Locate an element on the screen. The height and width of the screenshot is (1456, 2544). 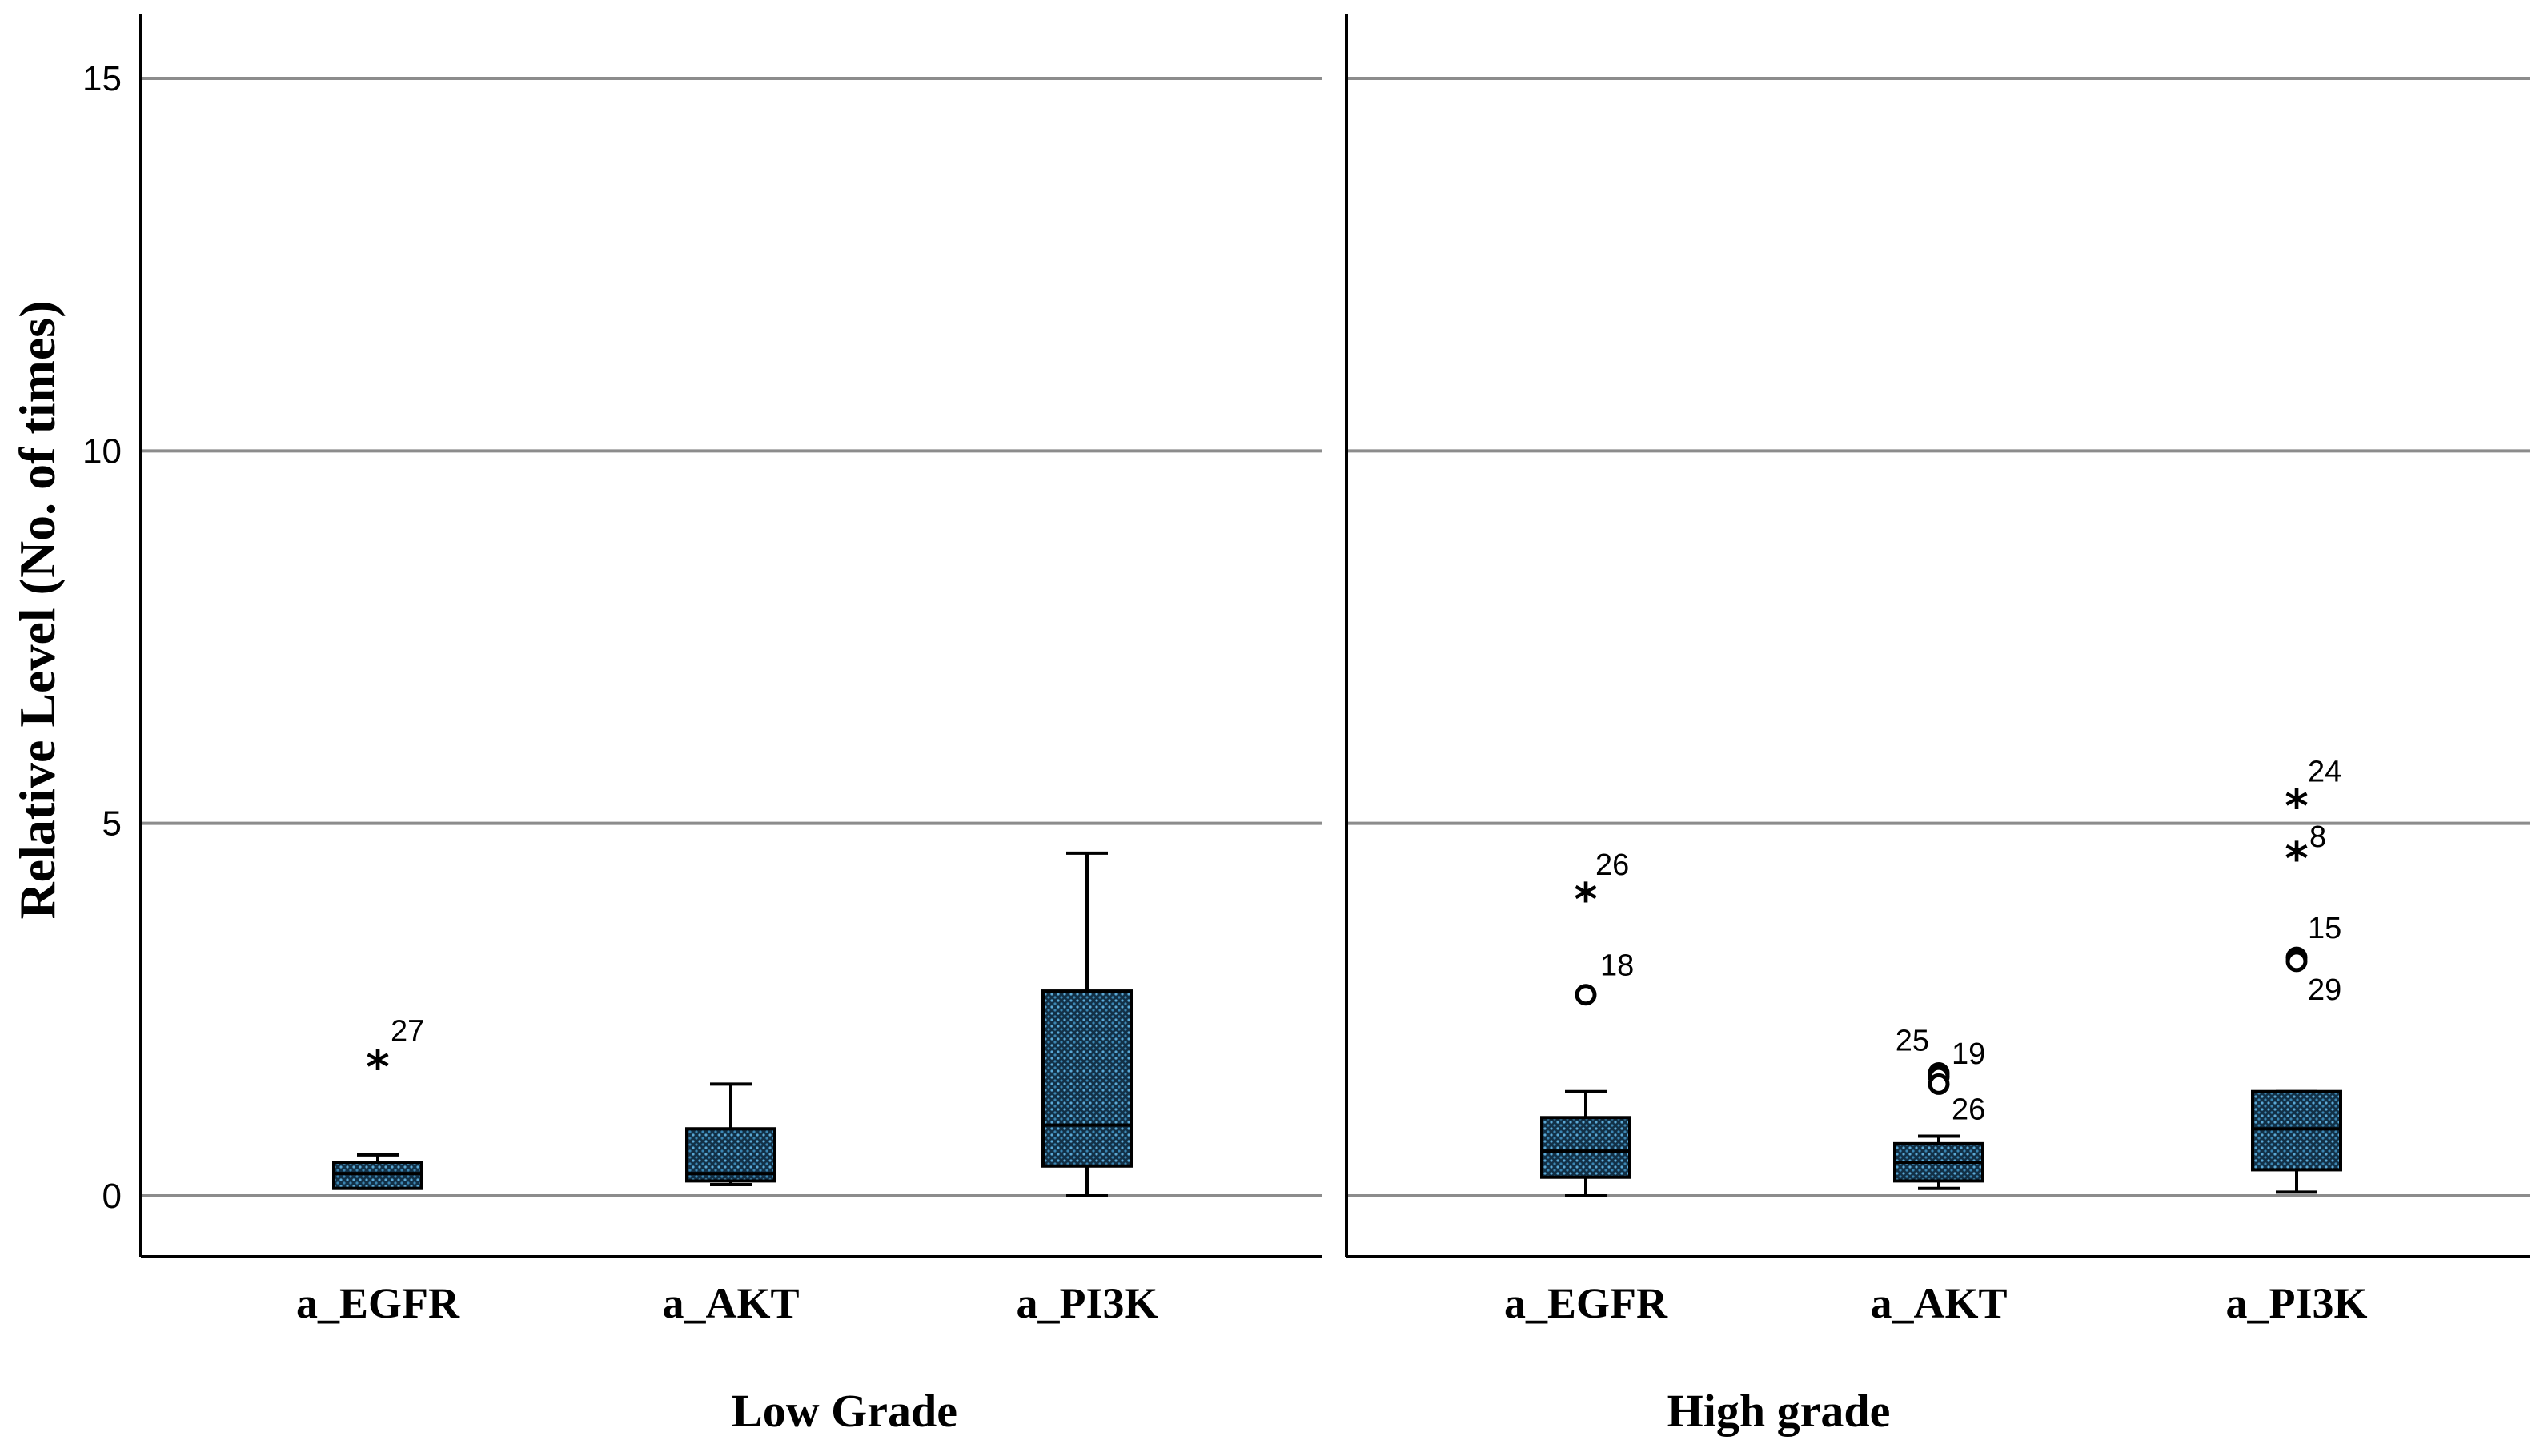
box-a_EGFR-panel1: *27 is located at coordinates (378, 1102).